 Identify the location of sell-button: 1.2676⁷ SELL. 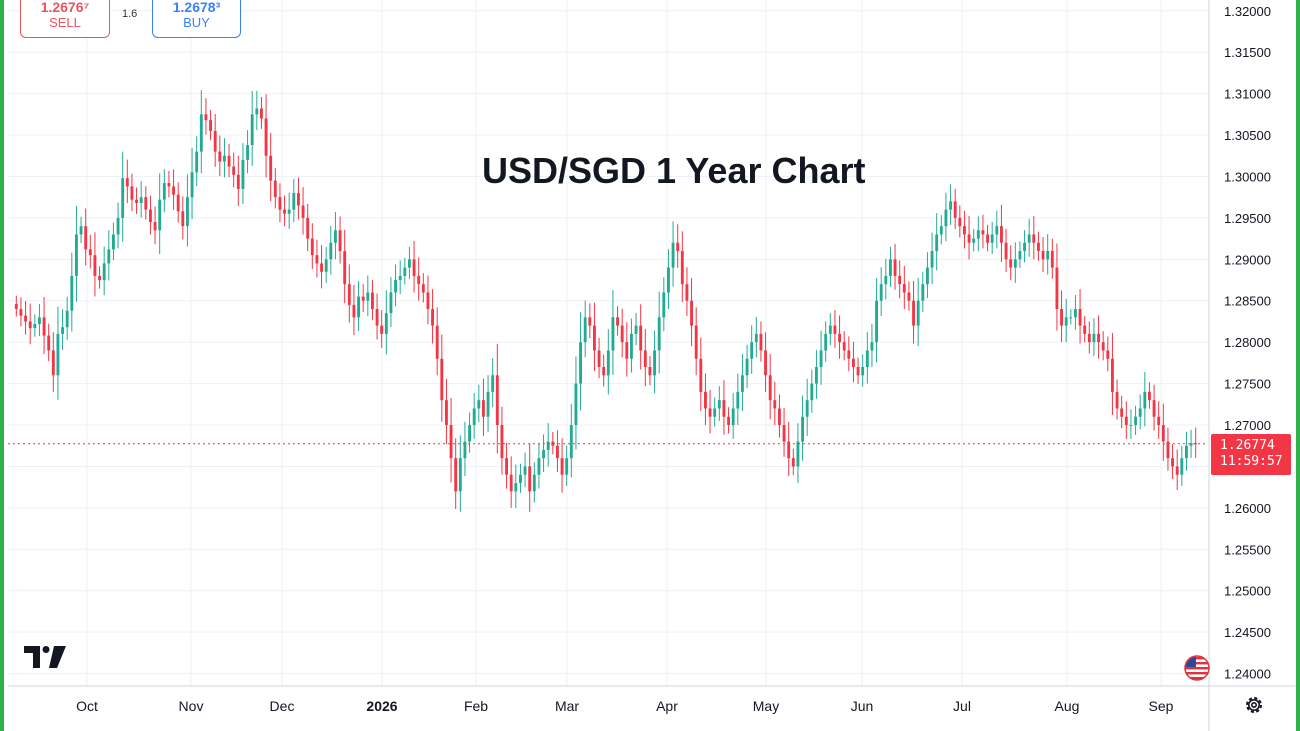
(65, 19).